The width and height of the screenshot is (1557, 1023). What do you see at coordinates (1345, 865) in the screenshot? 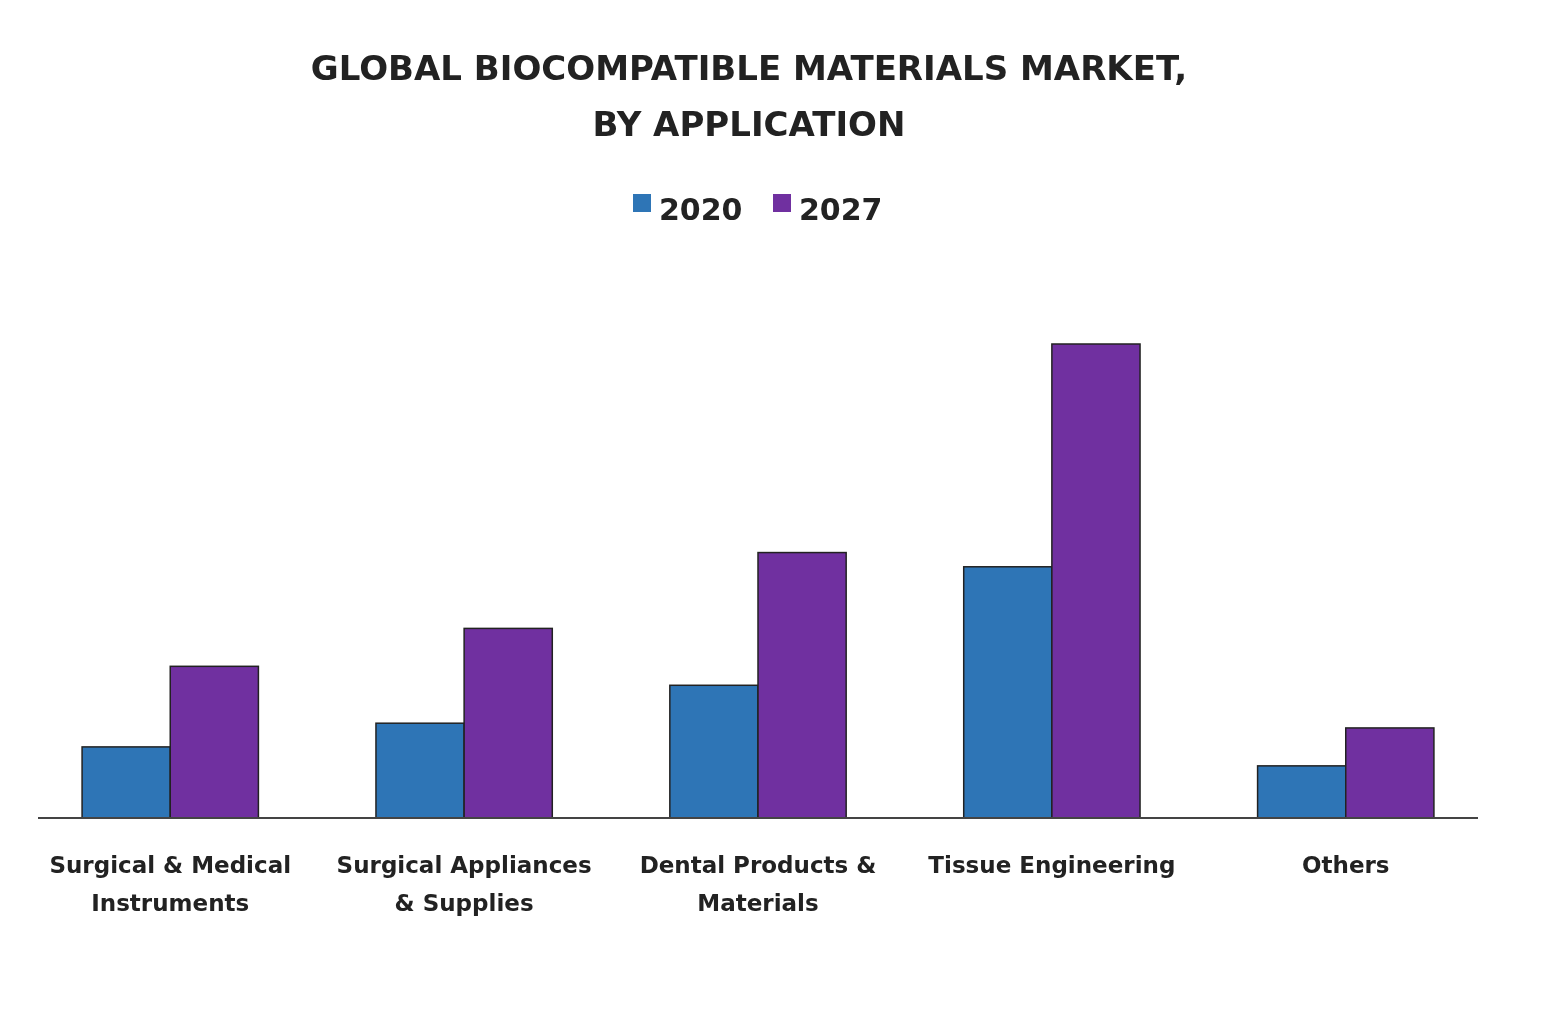
I see `x-tick-label: Others` at bounding box center [1345, 865].